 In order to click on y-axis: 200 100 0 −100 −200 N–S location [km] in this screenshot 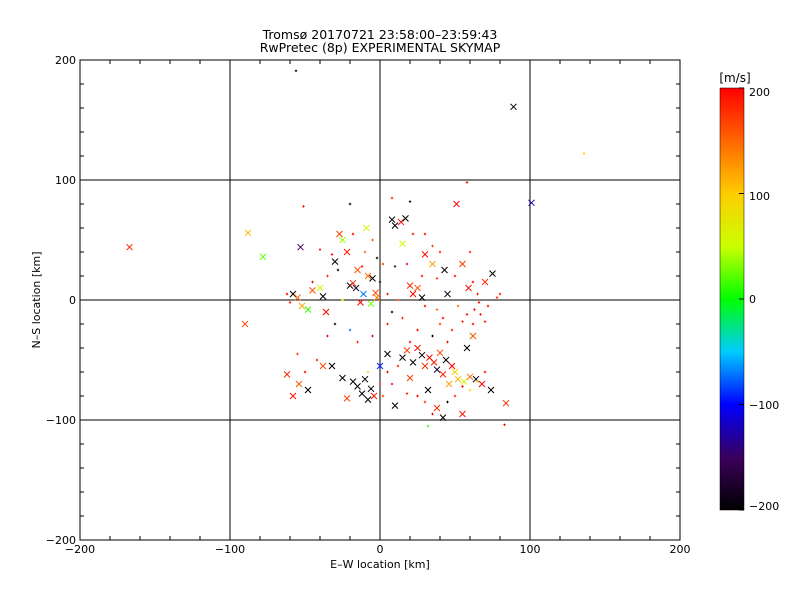, I will do `click(53, 300)`.